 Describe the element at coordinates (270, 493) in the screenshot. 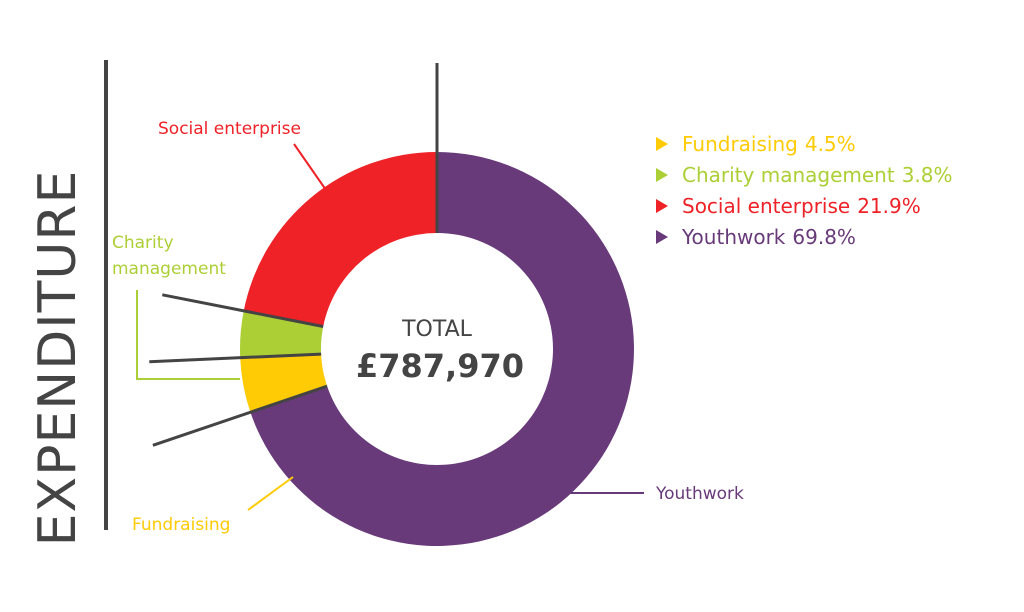

I see `callout-leader-fundraising` at that location.